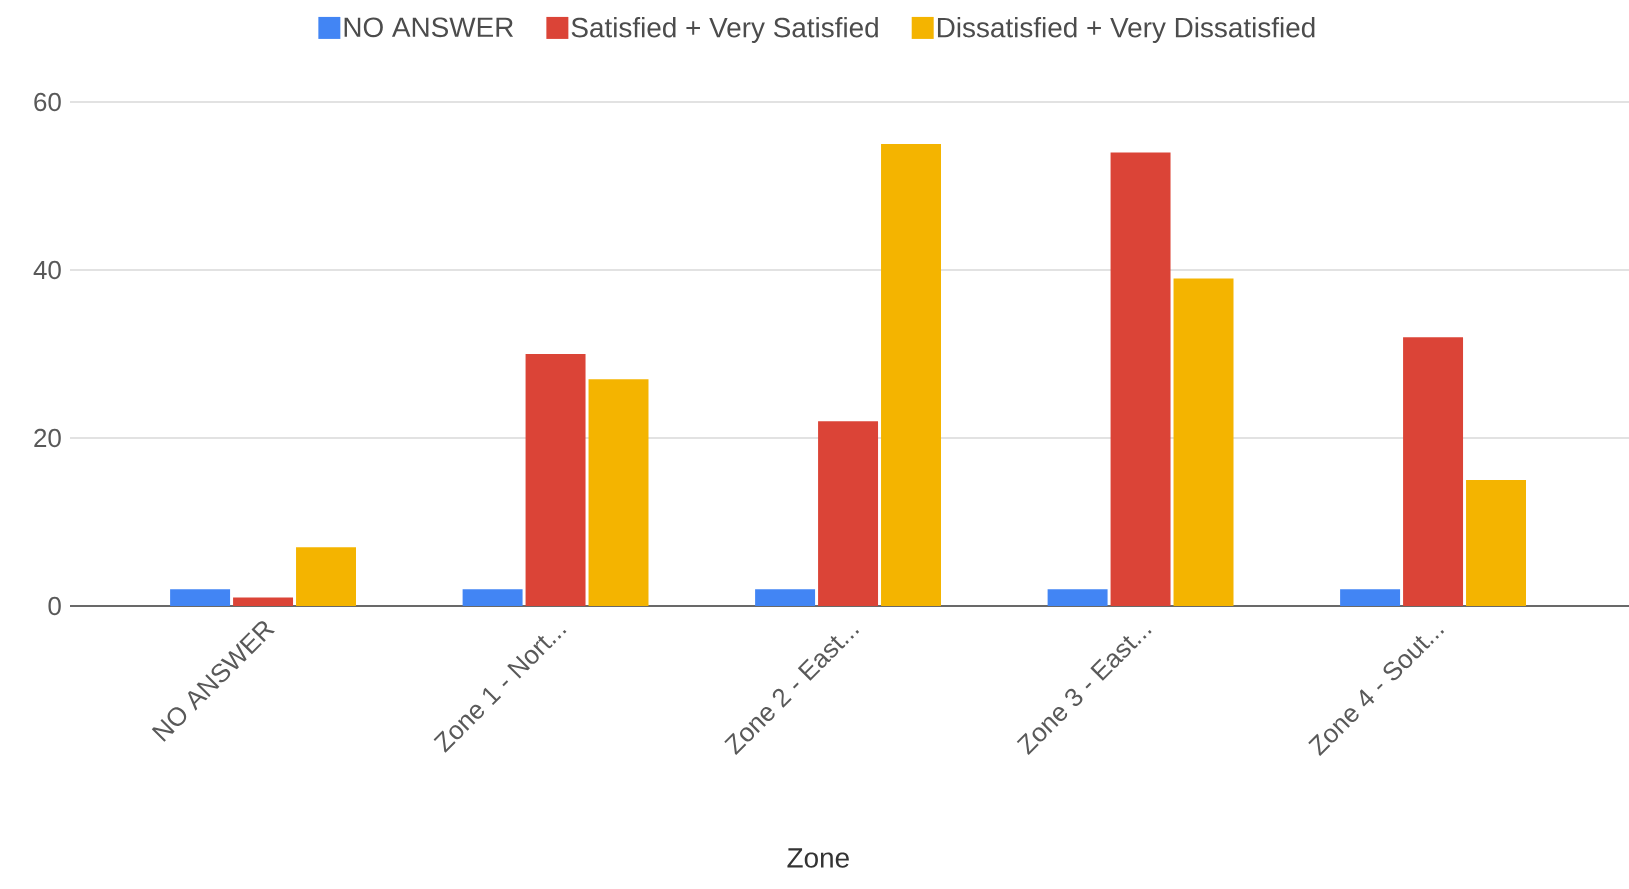 Image resolution: width=1629 pixels, height=889 pixels. What do you see at coordinates (47, 102) in the screenshot?
I see `y-tick-label: 60` at bounding box center [47, 102].